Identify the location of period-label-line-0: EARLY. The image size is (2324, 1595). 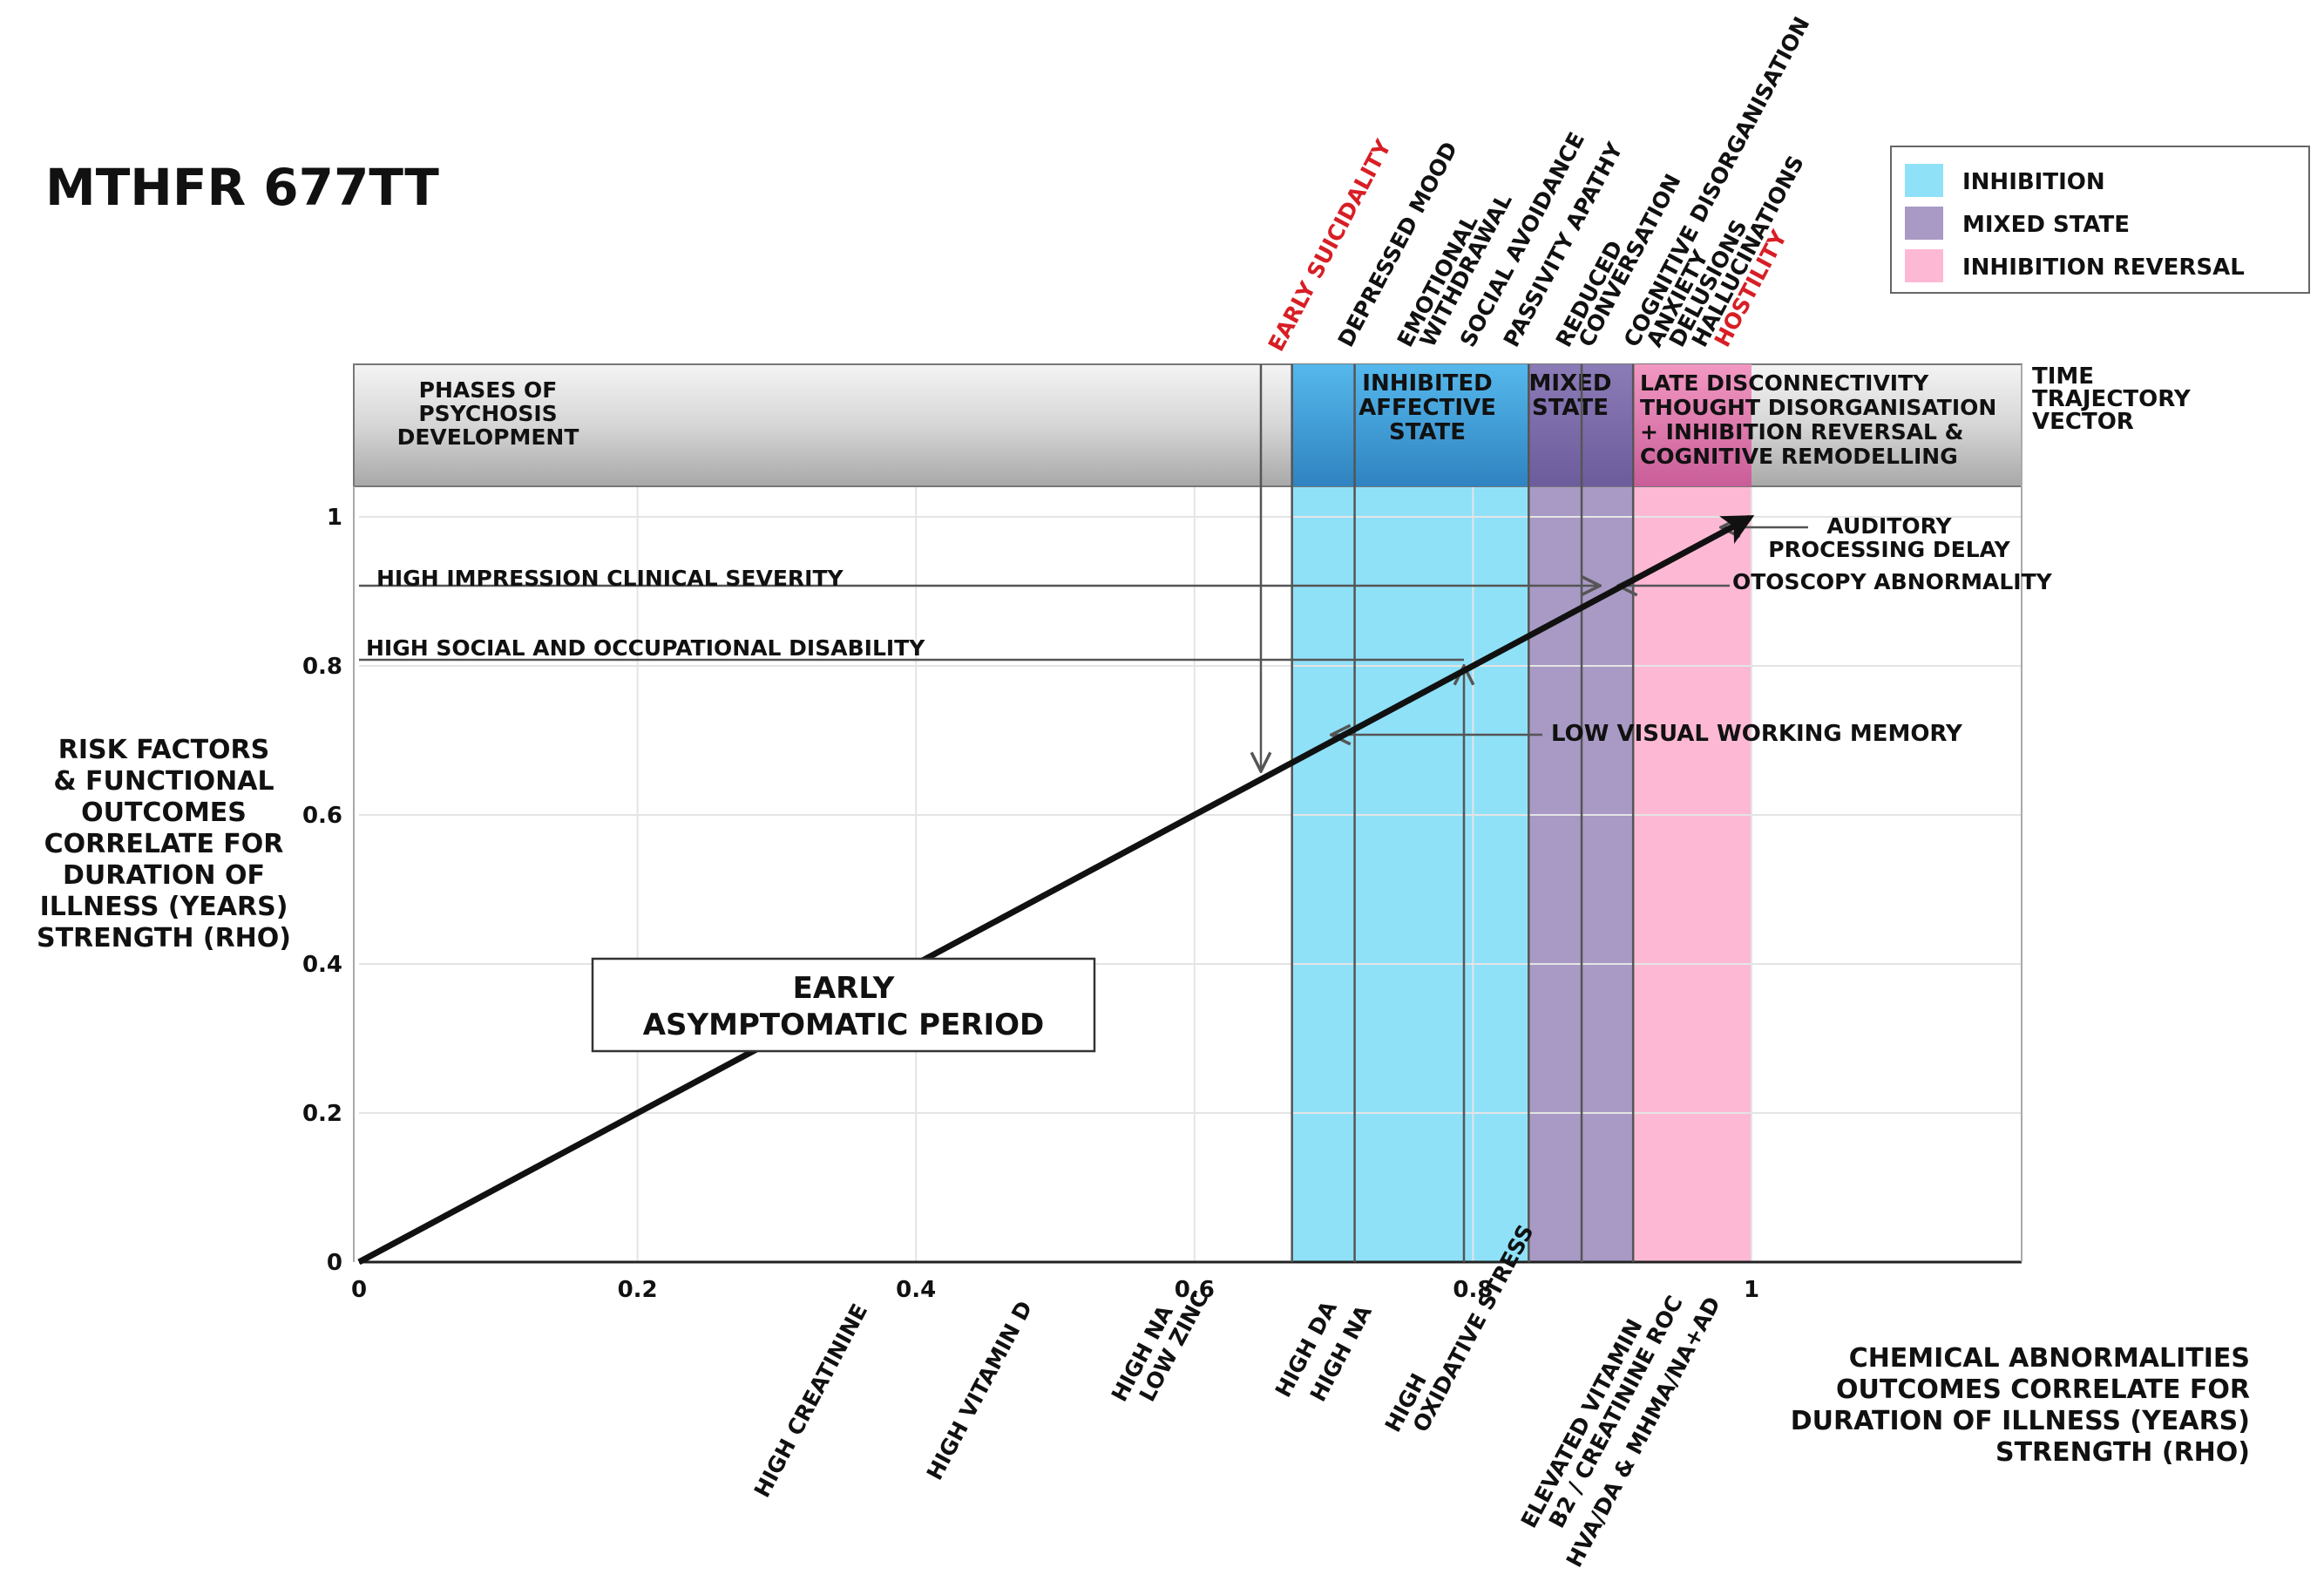
(844, 988).